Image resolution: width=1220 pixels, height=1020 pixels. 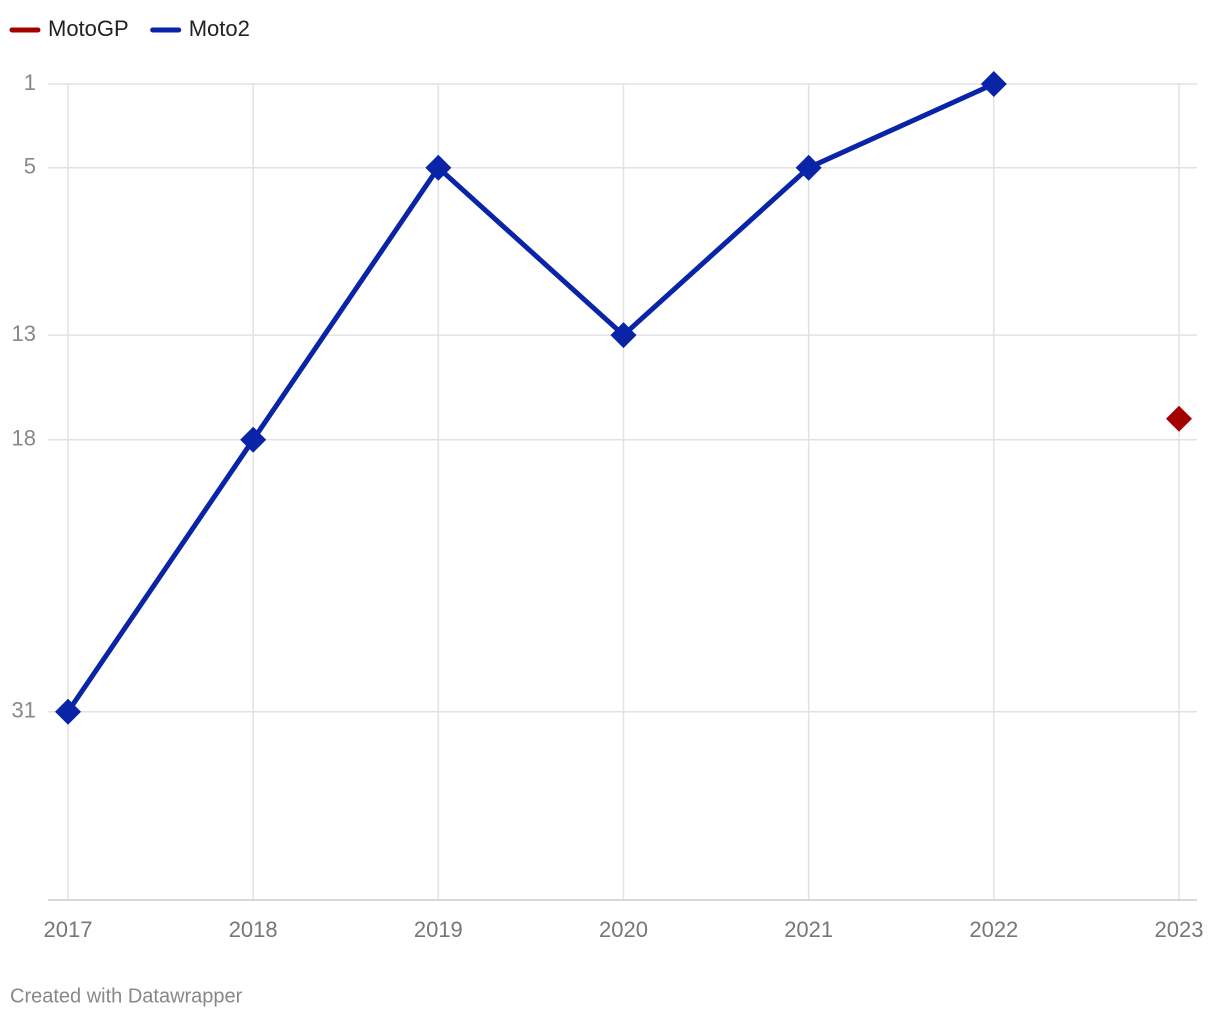 What do you see at coordinates (126, 996) in the screenshot?
I see `credit: Created with Datawrapper` at bounding box center [126, 996].